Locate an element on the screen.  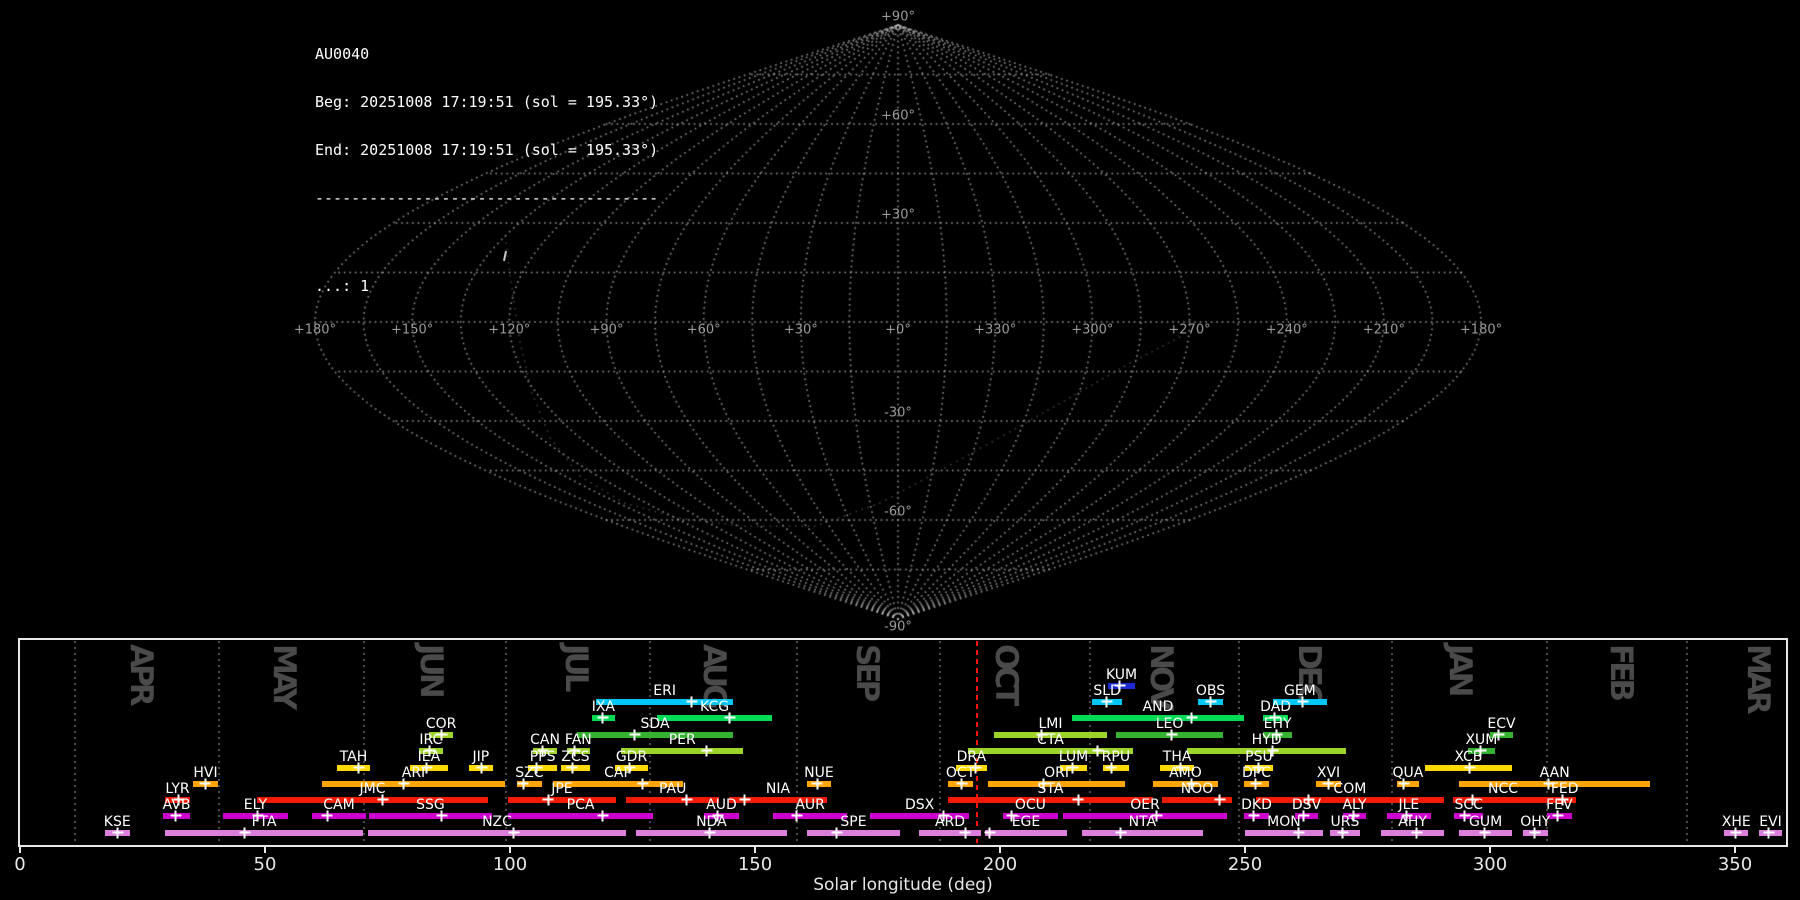
shower-label: XCB is located at coordinates (1468, 757).